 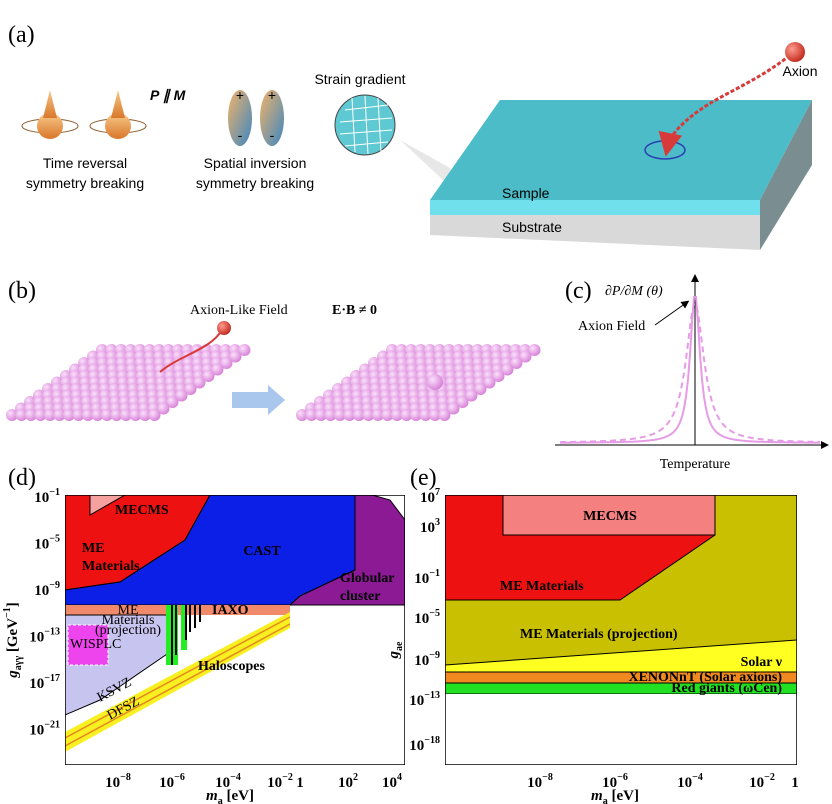 What do you see at coordinates (13, 637) in the screenshot?
I see `y-axis-label-part: [GeV` at bounding box center [13, 637].